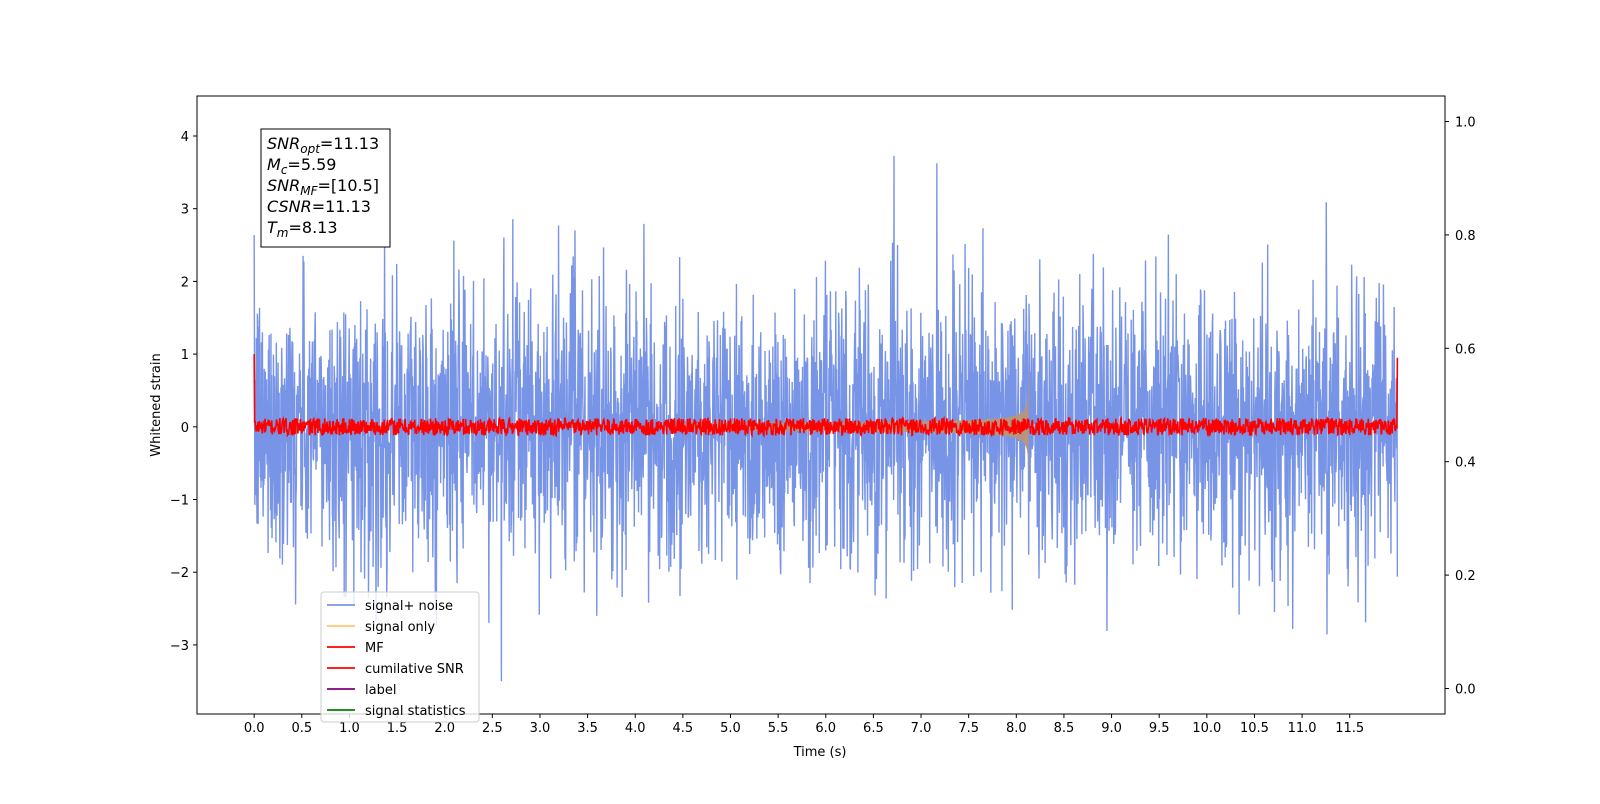 This screenshot has height=804, width=1600. Describe the element at coordinates (400, 627) in the screenshot. I see `legend-label: signal only` at that location.